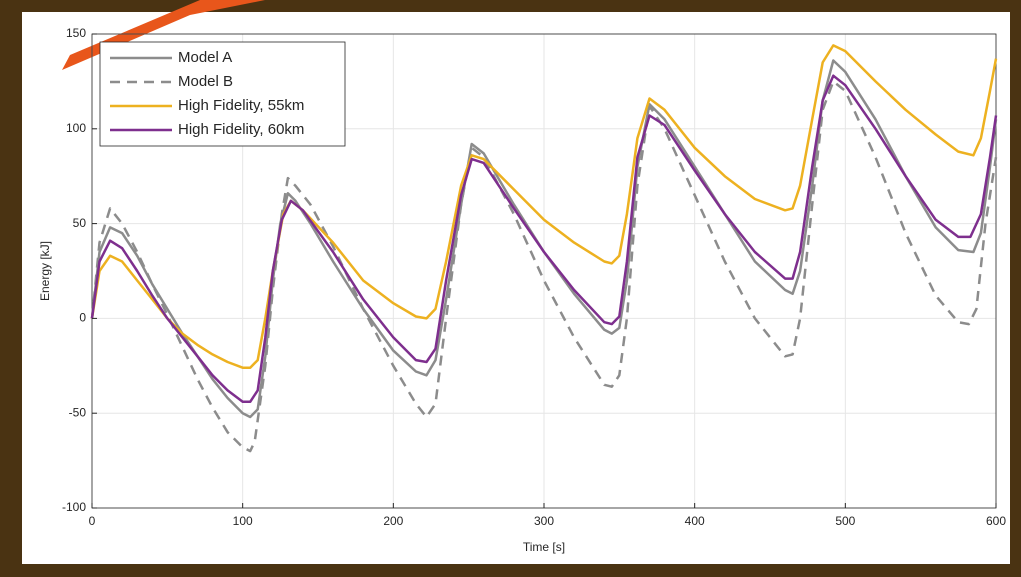 Image resolution: width=1021 pixels, height=577 pixels. What do you see at coordinates (76, 33) in the screenshot?
I see `y-tick-label: 150` at bounding box center [76, 33].